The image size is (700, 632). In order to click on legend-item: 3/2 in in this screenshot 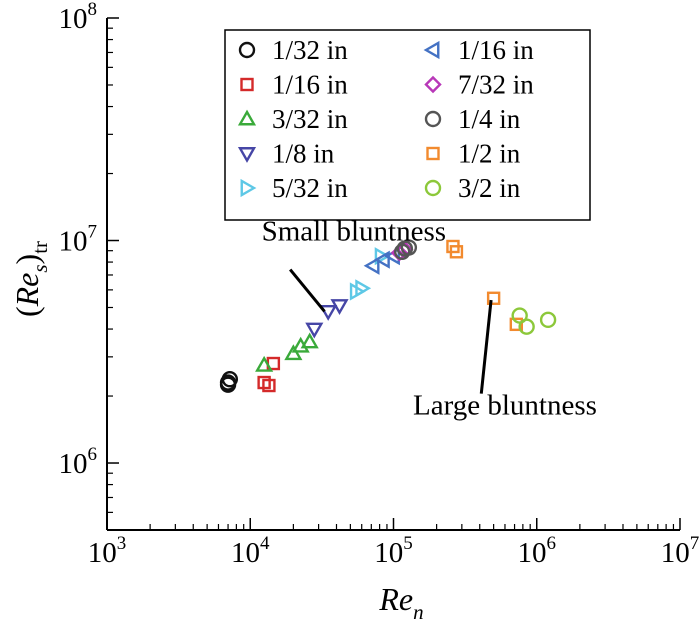, I will do `click(472, 188)`.